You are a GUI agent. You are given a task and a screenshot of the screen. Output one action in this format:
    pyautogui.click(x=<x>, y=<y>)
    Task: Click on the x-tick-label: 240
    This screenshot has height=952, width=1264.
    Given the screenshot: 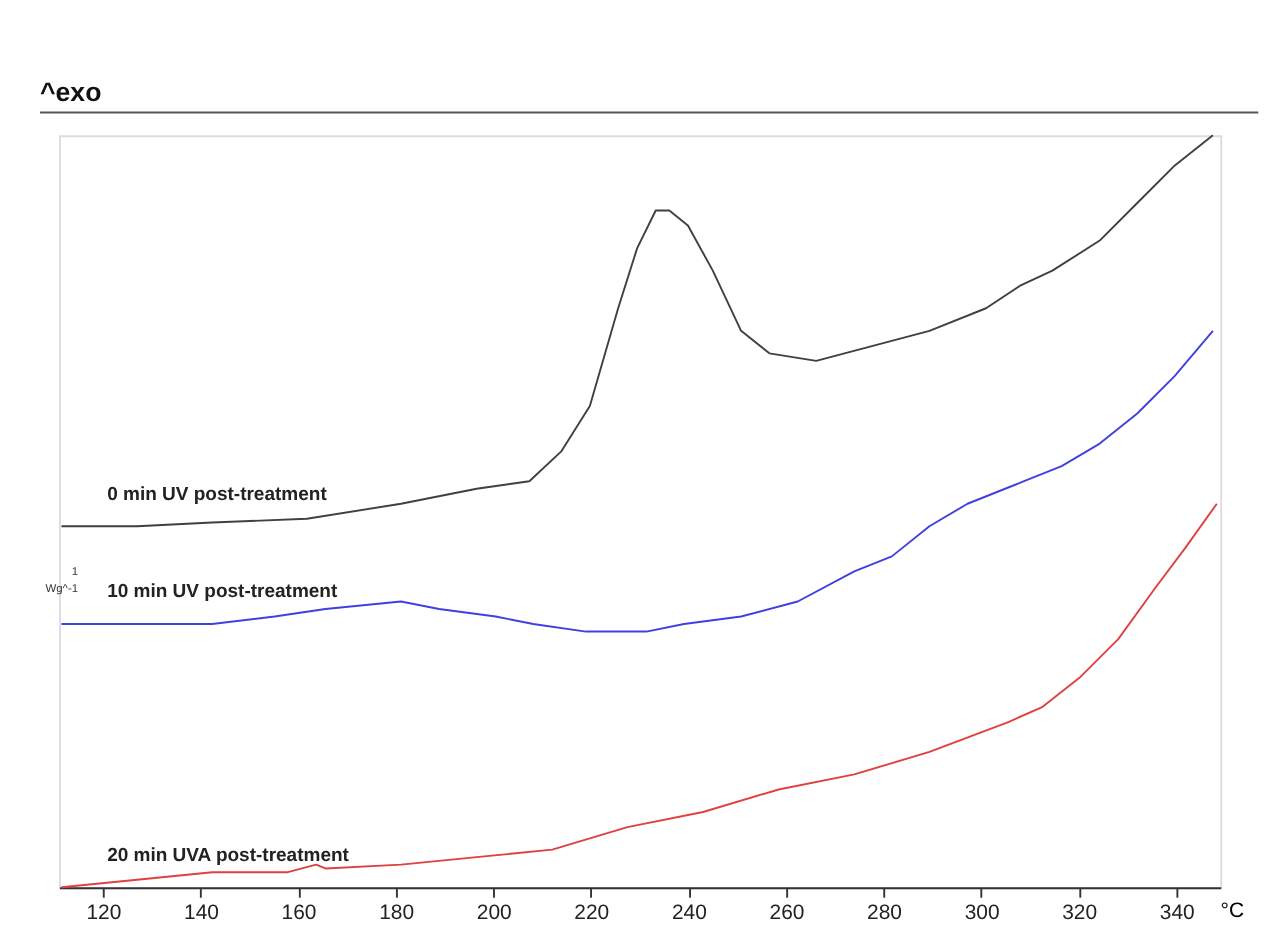 What is the action you would take?
    pyautogui.click(x=689, y=913)
    